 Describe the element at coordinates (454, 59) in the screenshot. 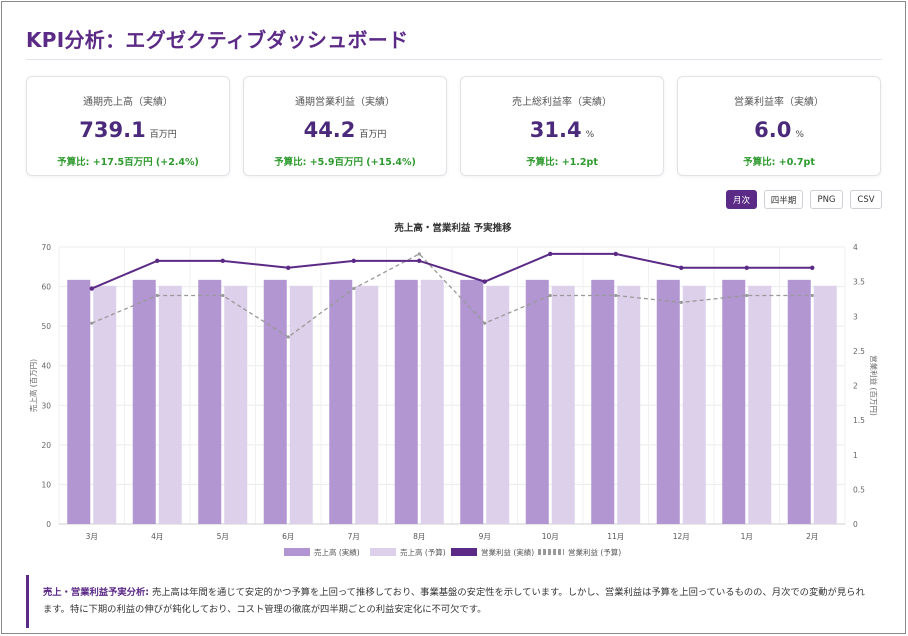

I see `title-divider` at that location.